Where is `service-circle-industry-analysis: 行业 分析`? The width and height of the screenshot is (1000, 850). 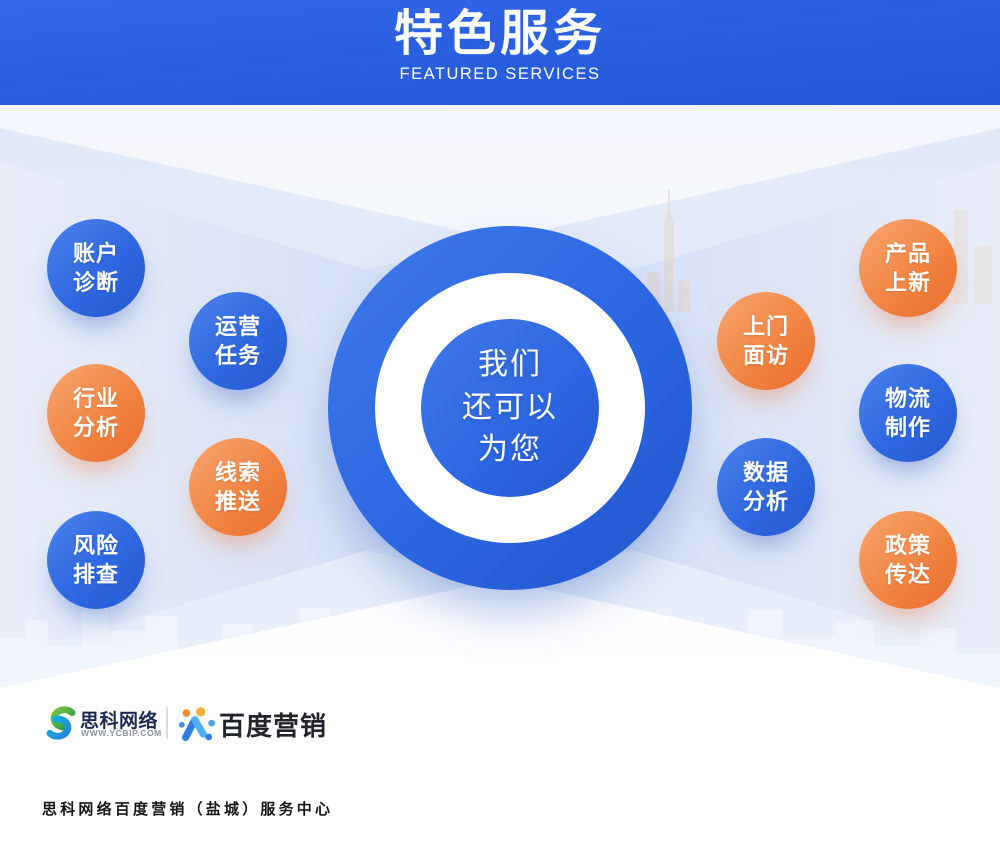
service-circle-industry-analysis: 行业 分析 is located at coordinates (96, 413).